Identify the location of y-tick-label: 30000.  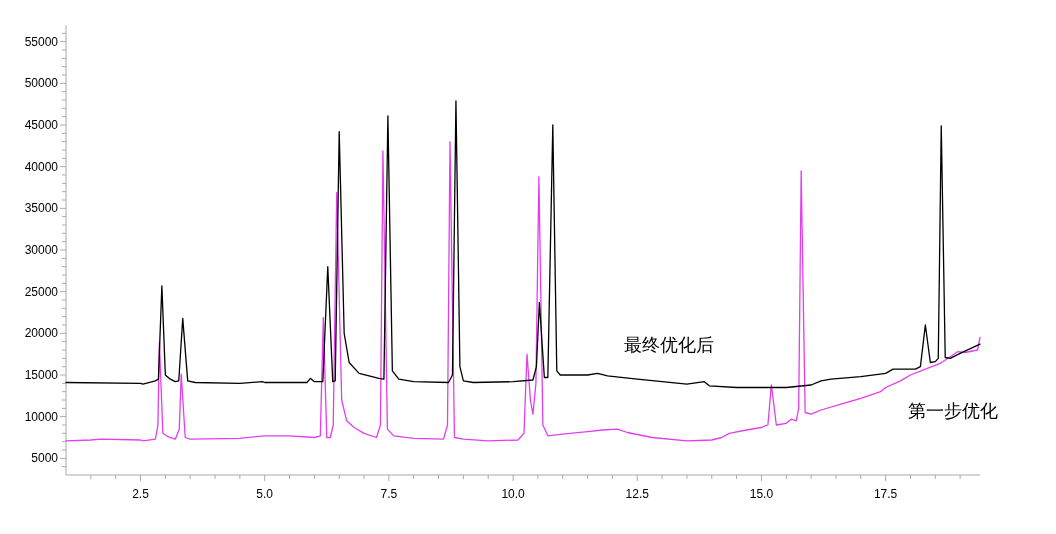
(41, 250).